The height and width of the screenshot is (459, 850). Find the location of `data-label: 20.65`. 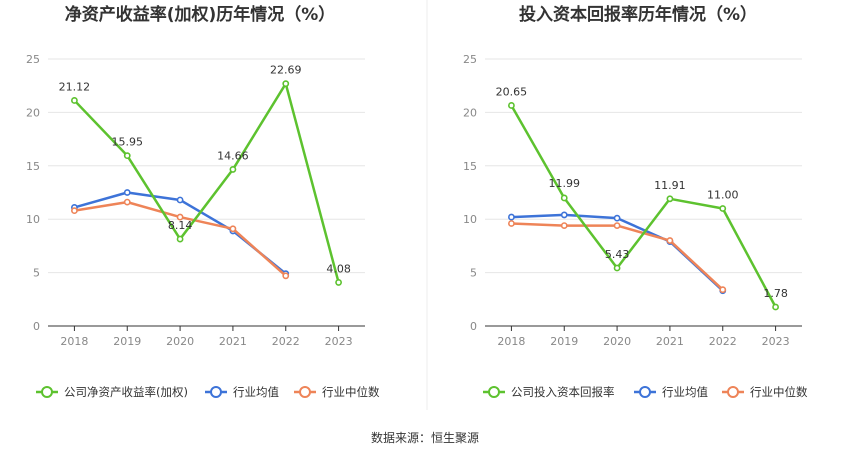

data-label: 20.65 is located at coordinates (512, 91).